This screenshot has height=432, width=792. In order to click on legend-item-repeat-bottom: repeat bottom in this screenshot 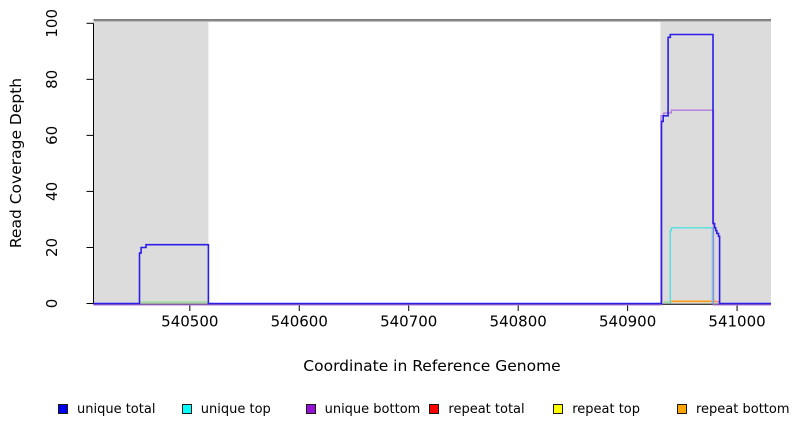, I will do `click(733, 409)`.